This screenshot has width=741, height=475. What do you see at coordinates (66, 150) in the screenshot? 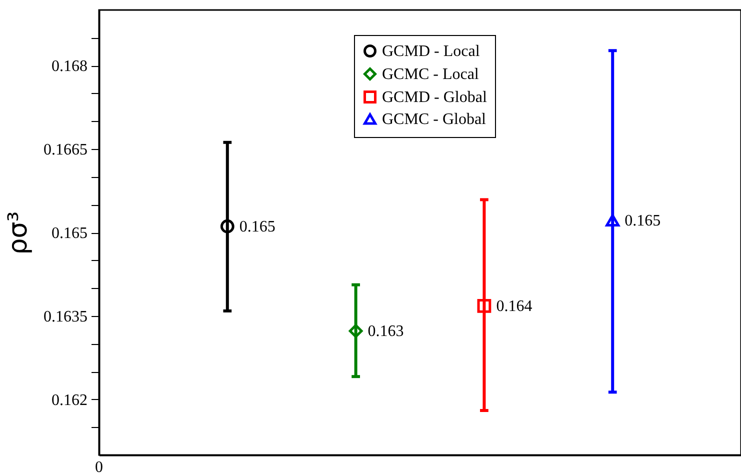
I see `y-tick-label: 0.1665` at bounding box center [66, 150].